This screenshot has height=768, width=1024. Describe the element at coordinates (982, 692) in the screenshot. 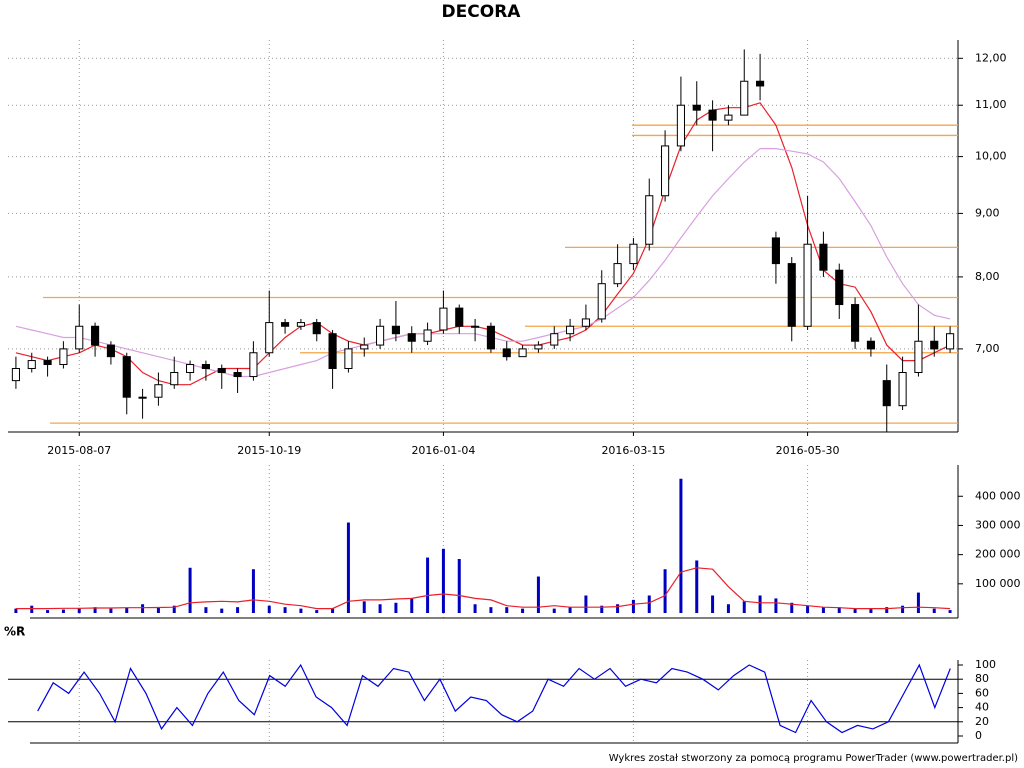

I see `y-tick-label: 60` at that location.